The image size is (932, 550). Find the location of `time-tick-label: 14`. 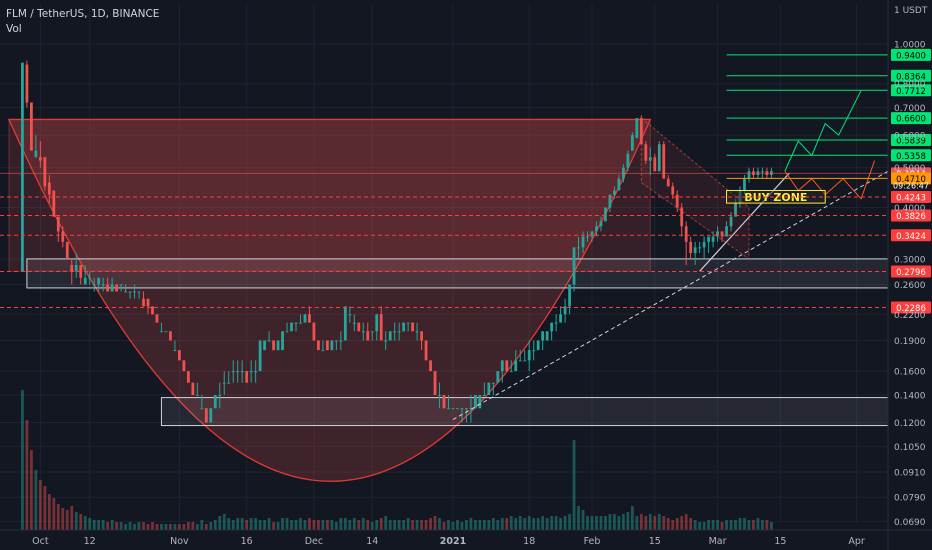

time-tick-label: 14 is located at coordinates (372, 541).